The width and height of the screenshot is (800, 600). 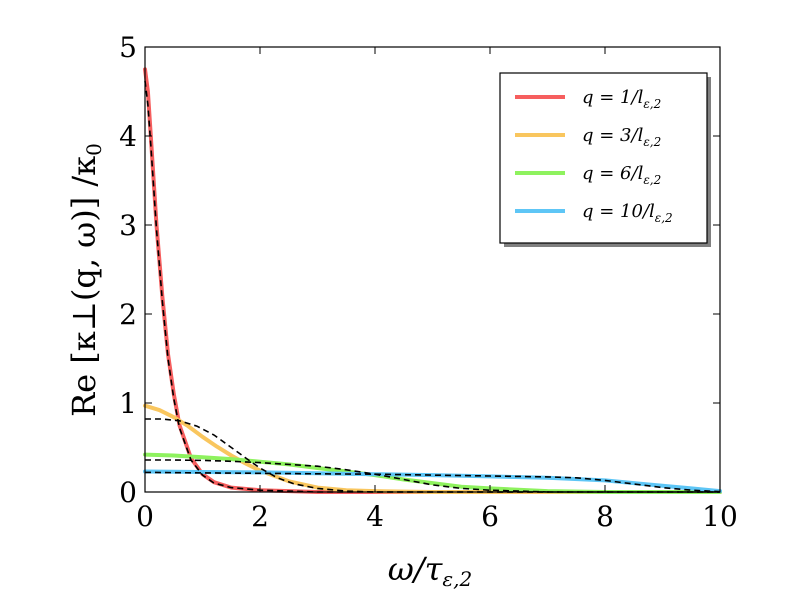 What do you see at coordinates (128, 47) in the screenshot?
I see `y-tick-label: 5` at bounding box center [128, 47].